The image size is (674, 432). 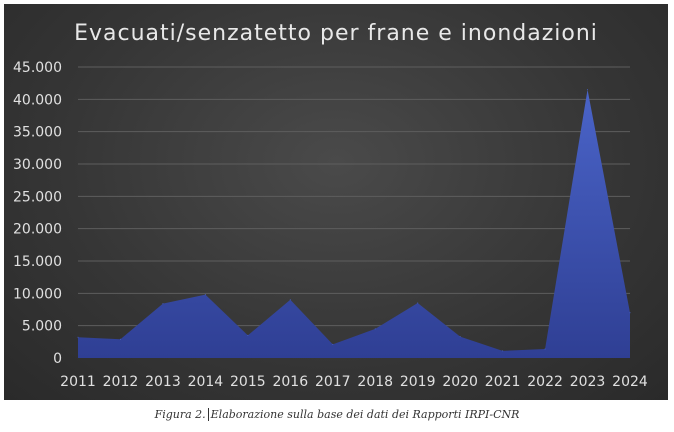 What do you see at coordinates (630, 382) in the screenshot?
I see `x-tick-label: 2024` at bounding box center [630, 382].